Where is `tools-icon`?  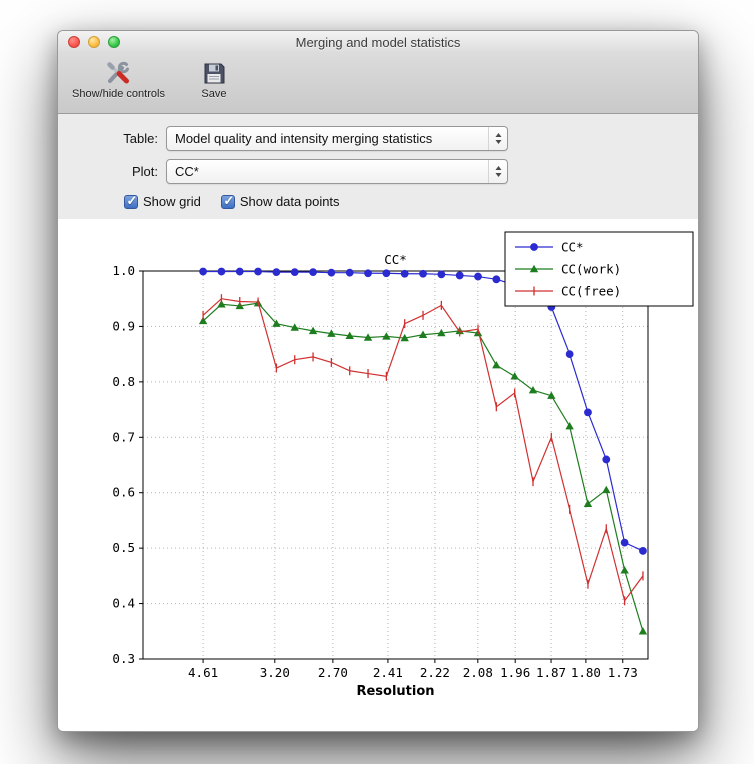 tools-icon is located at coordinates (118, 73).